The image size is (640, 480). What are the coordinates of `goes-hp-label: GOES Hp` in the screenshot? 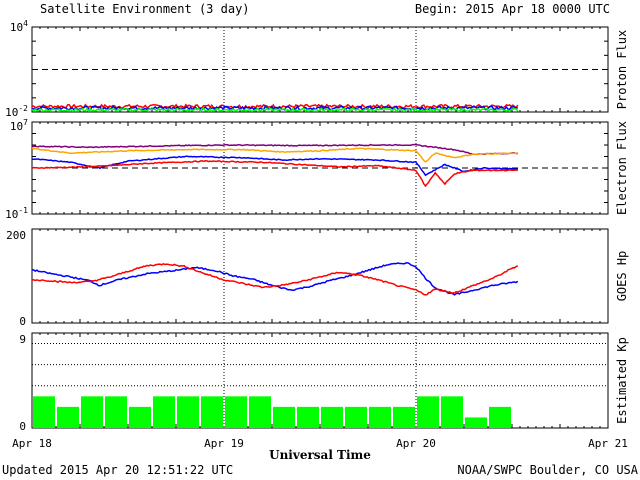 It's located at (622, 276).